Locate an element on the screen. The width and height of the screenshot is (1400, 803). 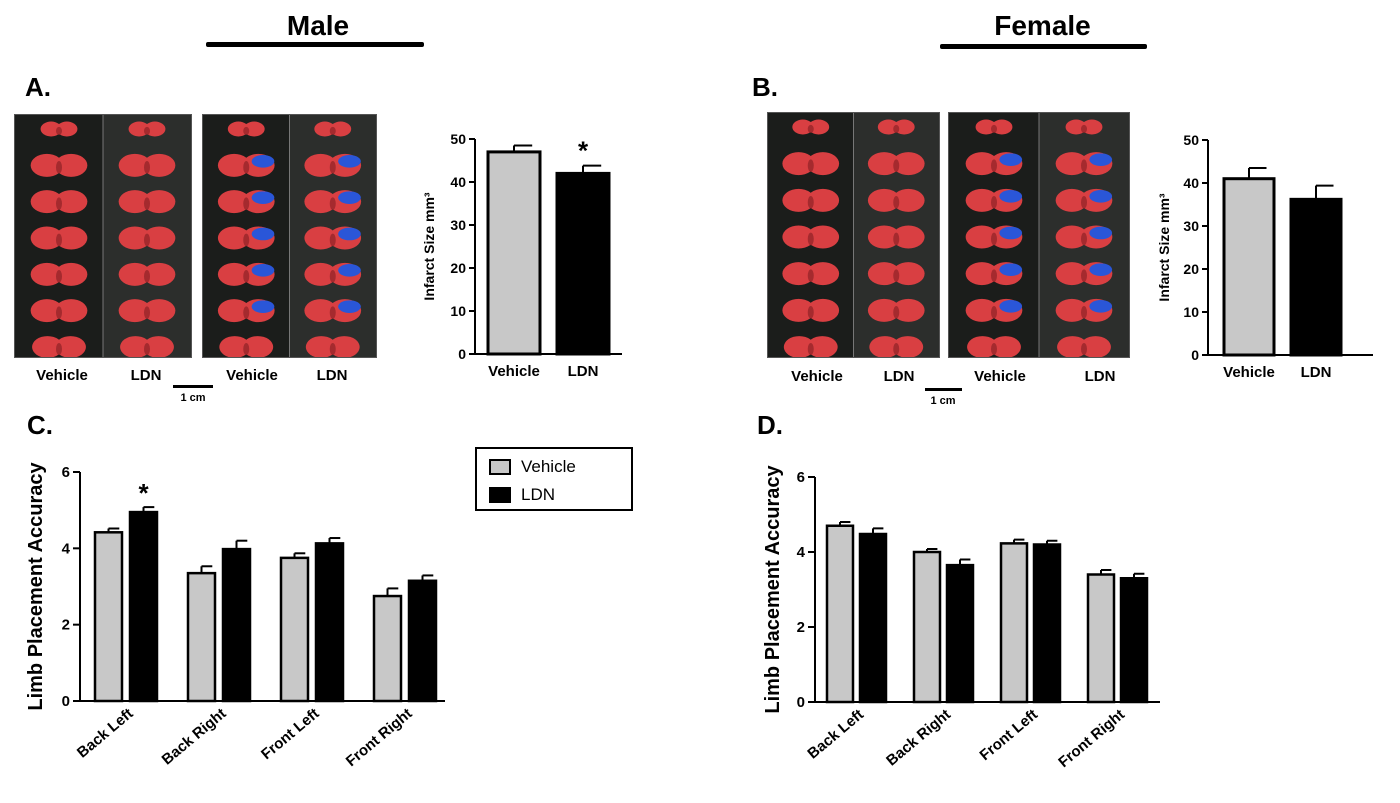
brain-photo-female-traced is located at coordinates (1039, 235).